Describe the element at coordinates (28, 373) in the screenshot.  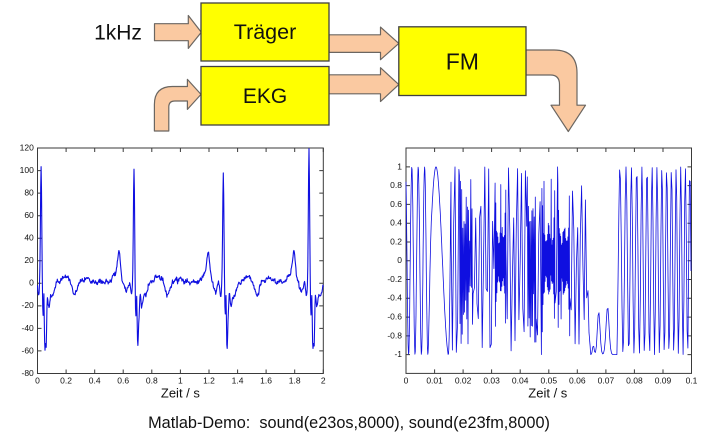
I see `svg-text: -80` at that location.